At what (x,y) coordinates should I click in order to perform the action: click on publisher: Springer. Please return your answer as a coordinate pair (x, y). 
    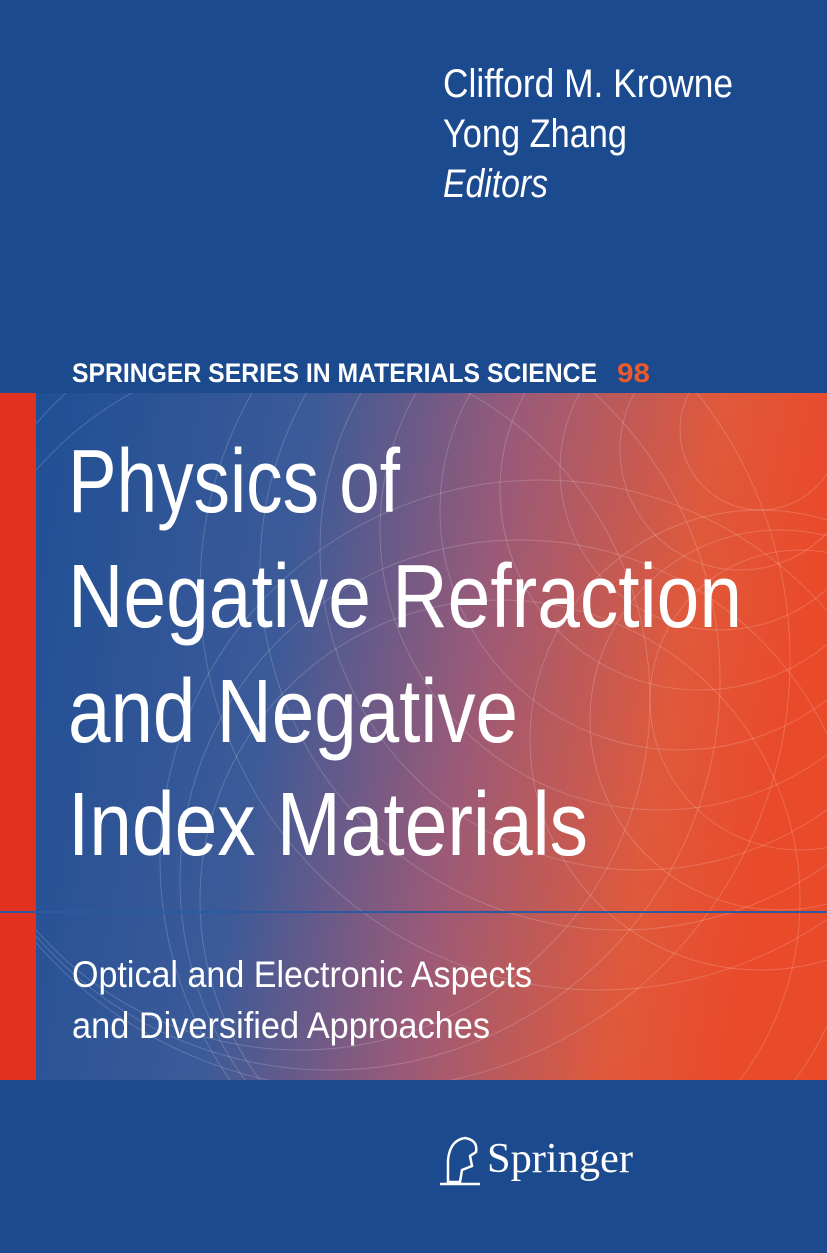
    Looking at the image, I should click on (560, 1159).